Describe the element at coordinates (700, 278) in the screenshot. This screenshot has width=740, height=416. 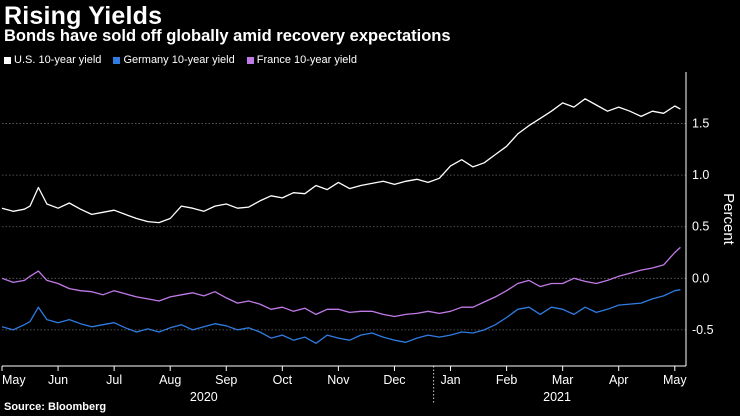
I see `y-tick-label: 0.0` at that location.